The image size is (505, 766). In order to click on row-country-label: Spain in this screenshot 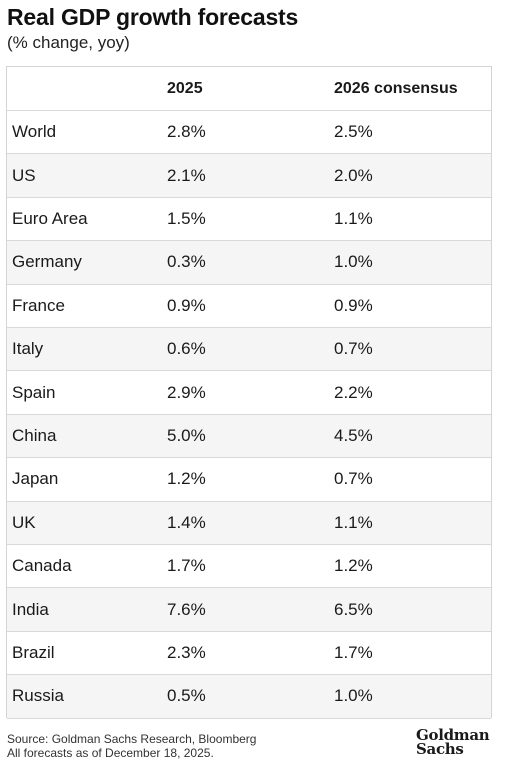, I will do `click(34, 392)`.